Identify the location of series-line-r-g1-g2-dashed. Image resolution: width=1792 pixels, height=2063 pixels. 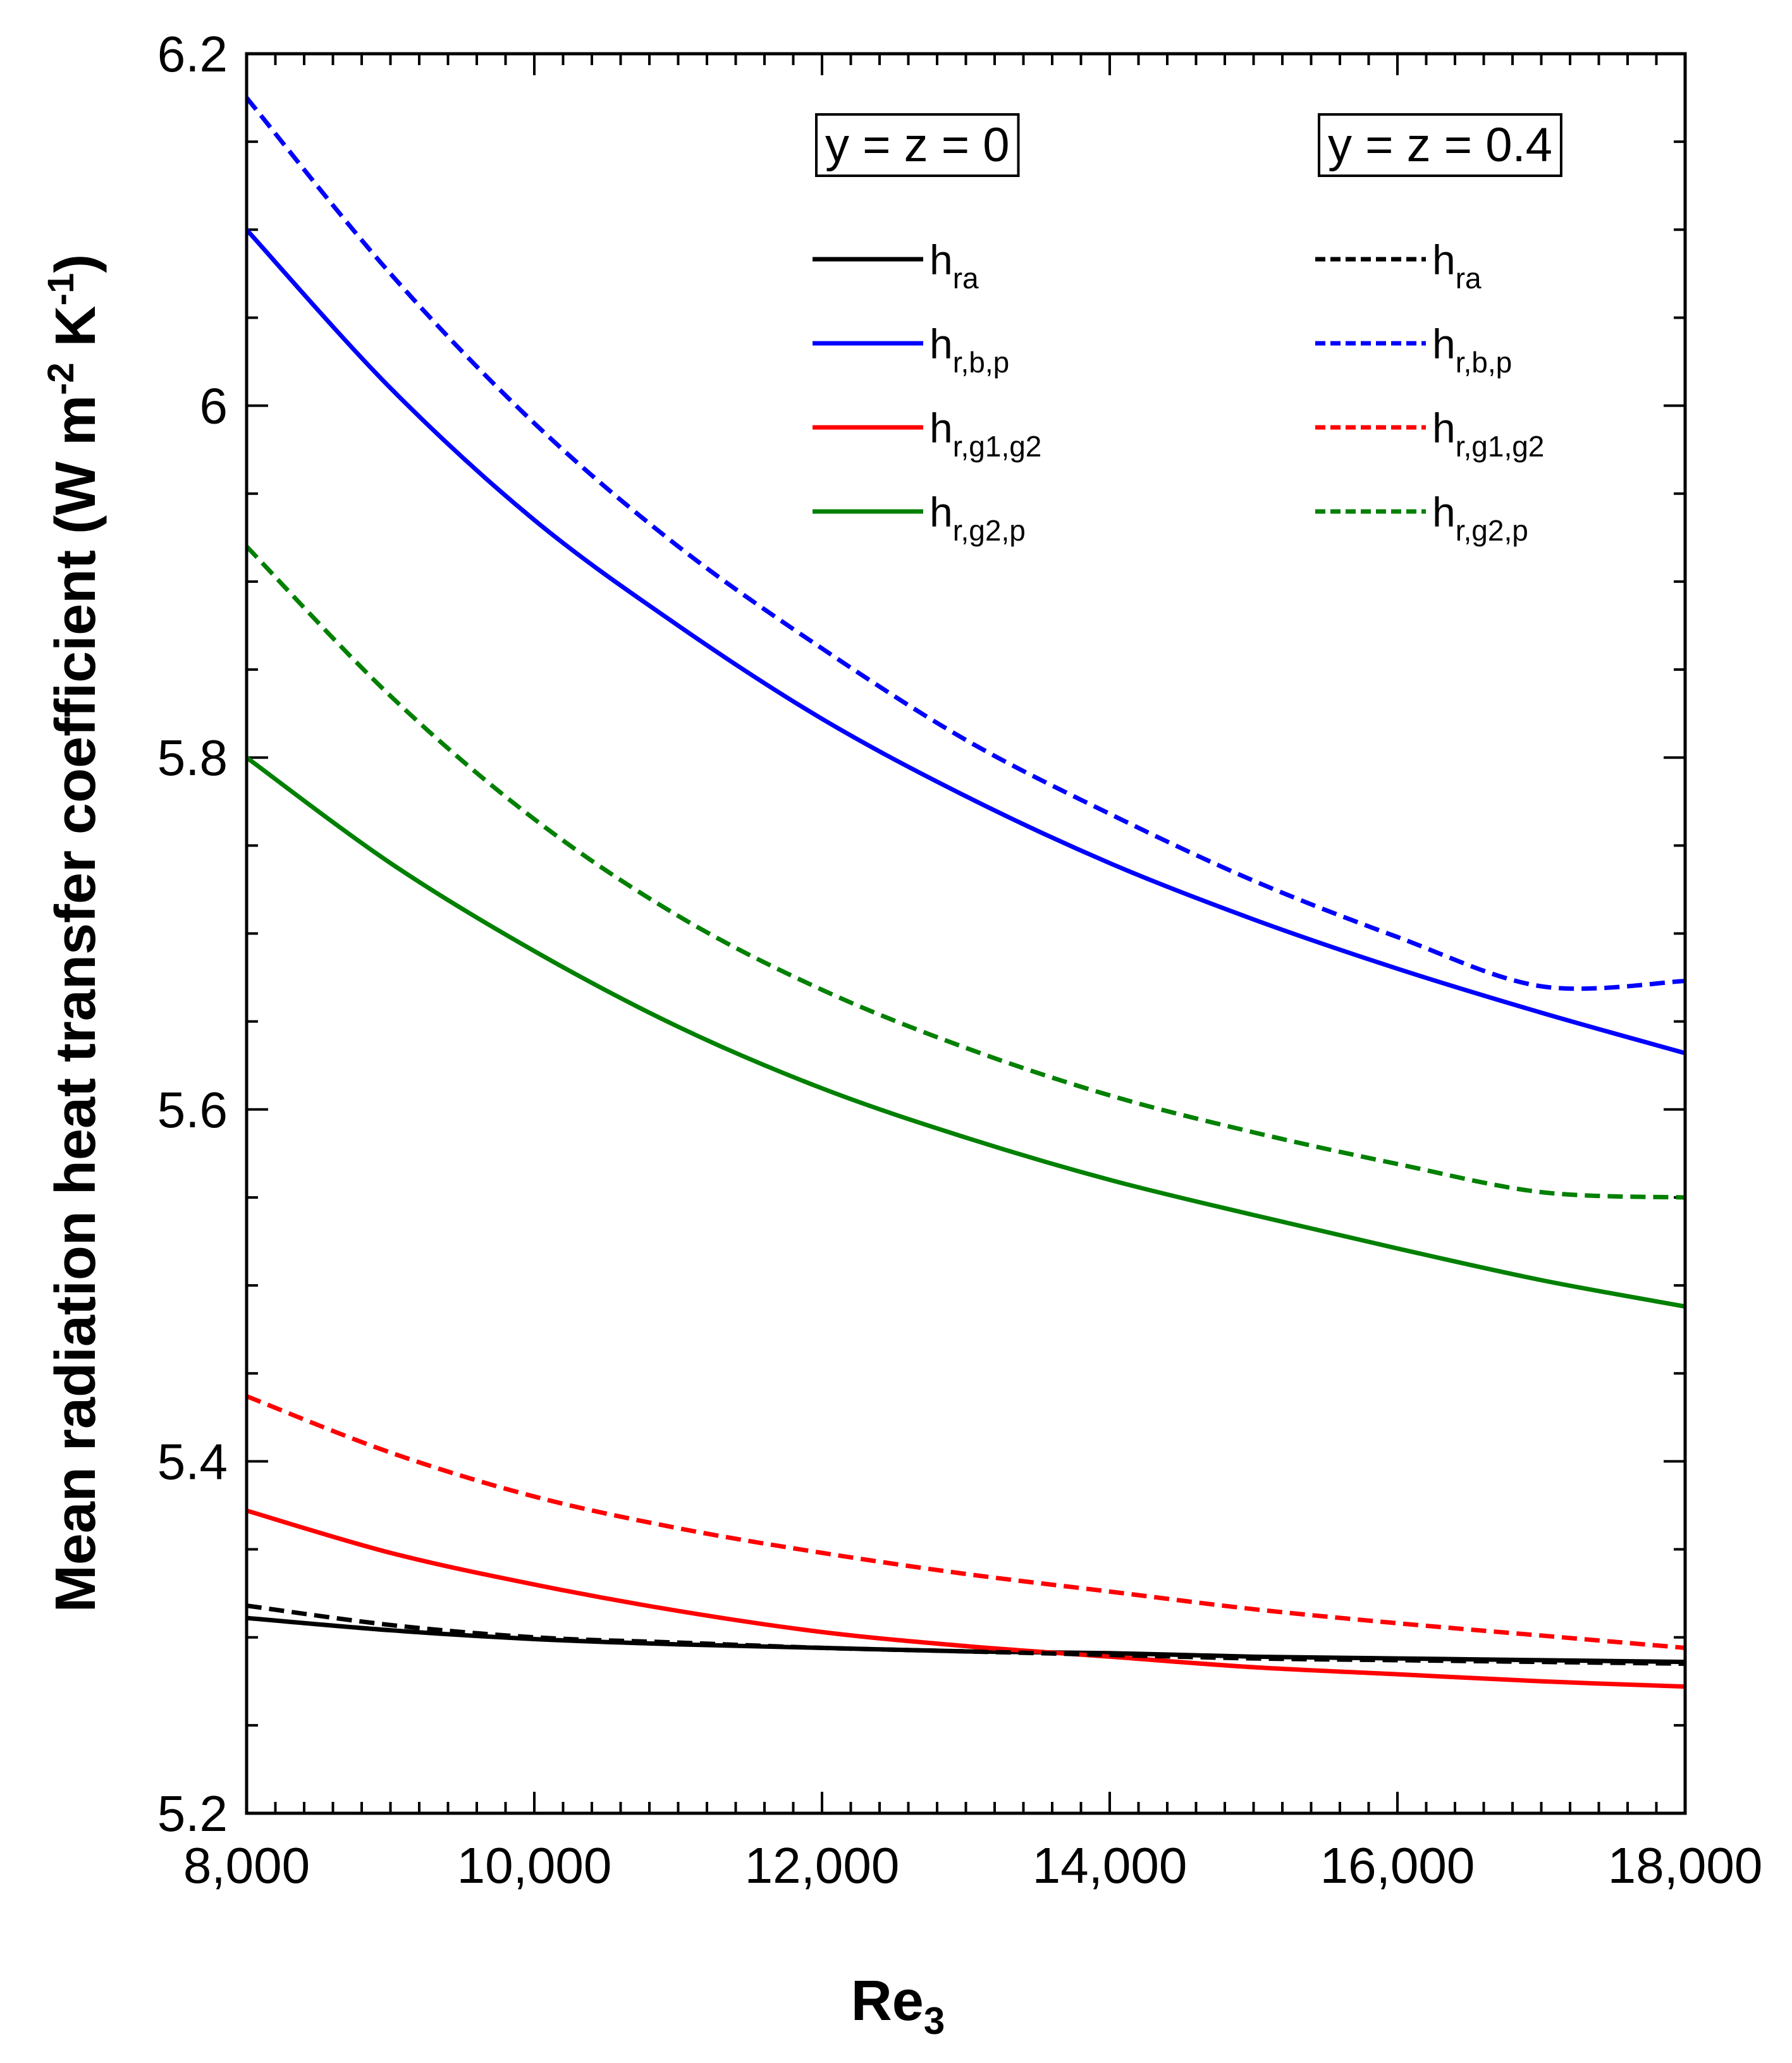
(965, 1522).